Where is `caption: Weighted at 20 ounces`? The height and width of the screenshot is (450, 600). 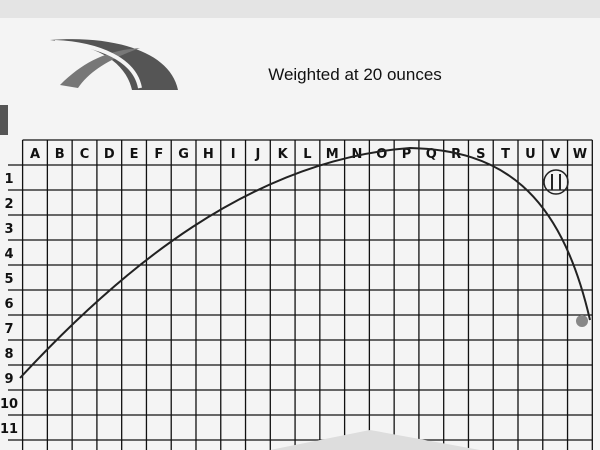
caption: Weighted at 20 ounces is located at coordinates (355, 74).